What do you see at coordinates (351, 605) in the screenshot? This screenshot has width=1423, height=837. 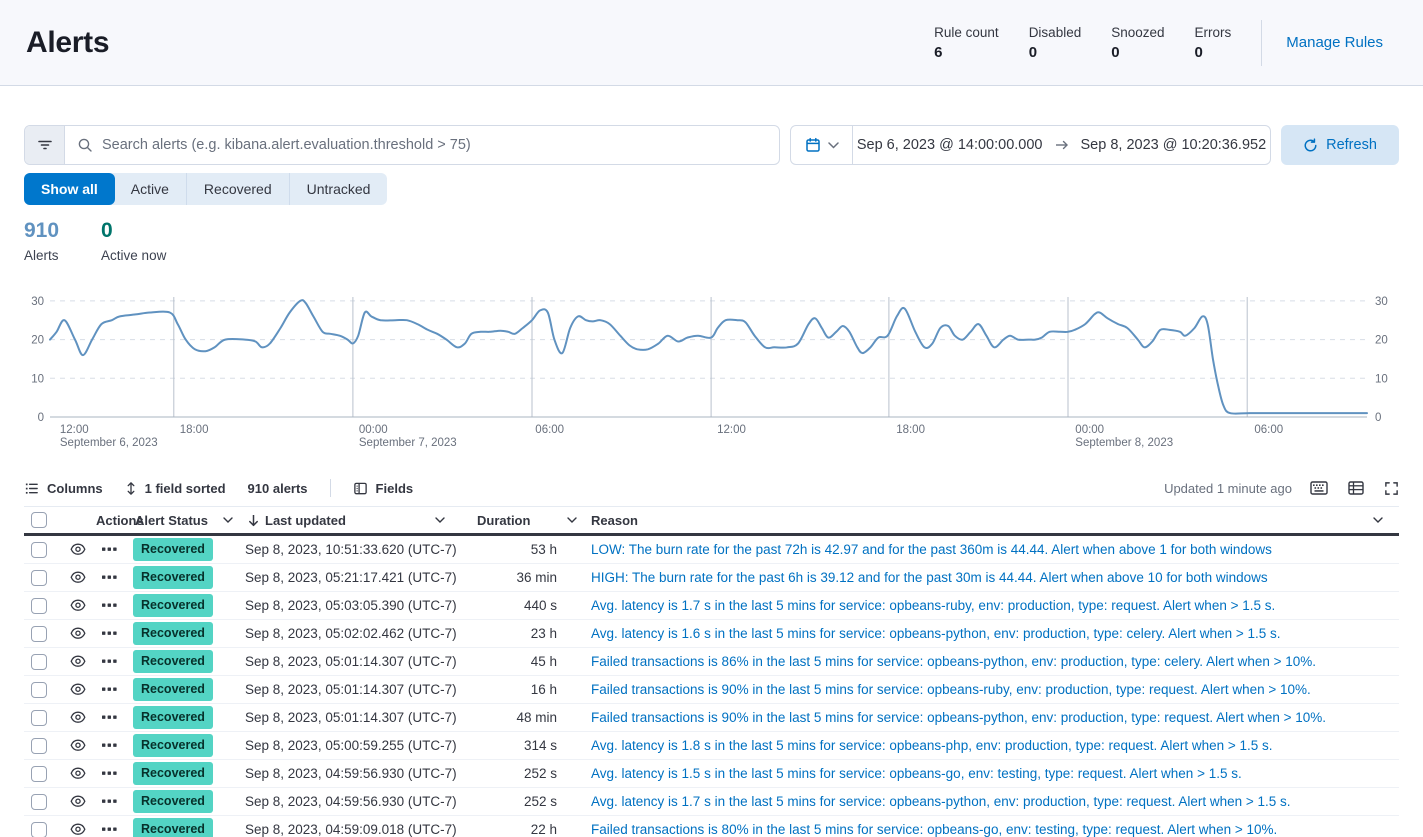 I see `last-updated-value: Sep 8, 2023, 05:03:05.390 (UTC-7)` at bounding box center [351, 605].